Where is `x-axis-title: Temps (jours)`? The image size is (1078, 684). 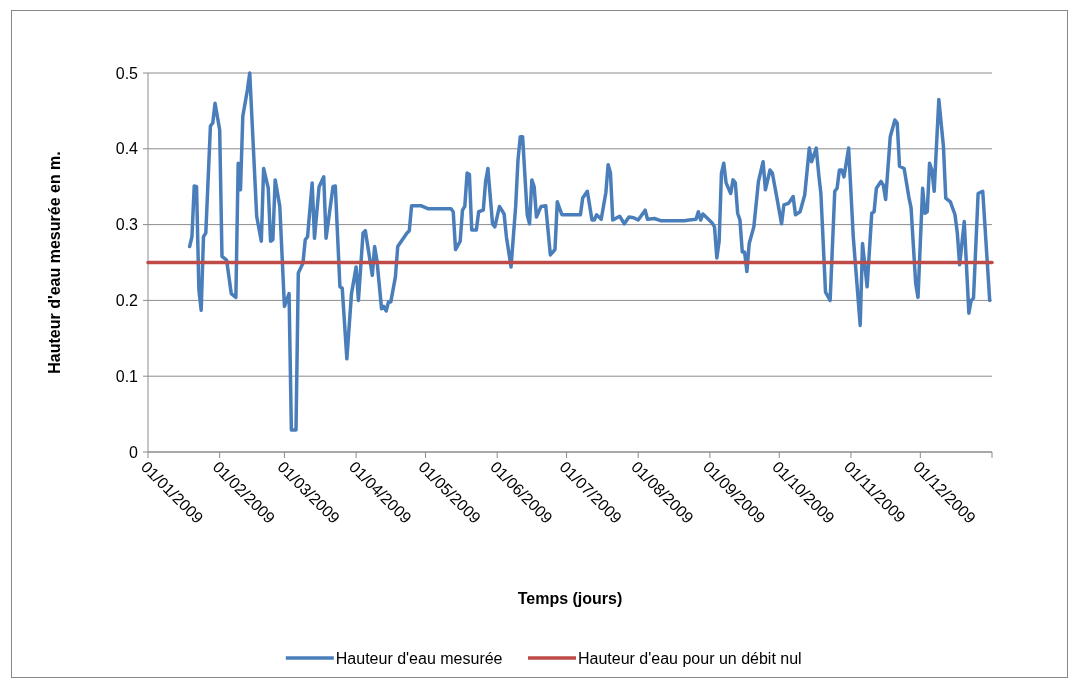 x-axis-title: Temps (jours) is located at coordinates (570, 598).